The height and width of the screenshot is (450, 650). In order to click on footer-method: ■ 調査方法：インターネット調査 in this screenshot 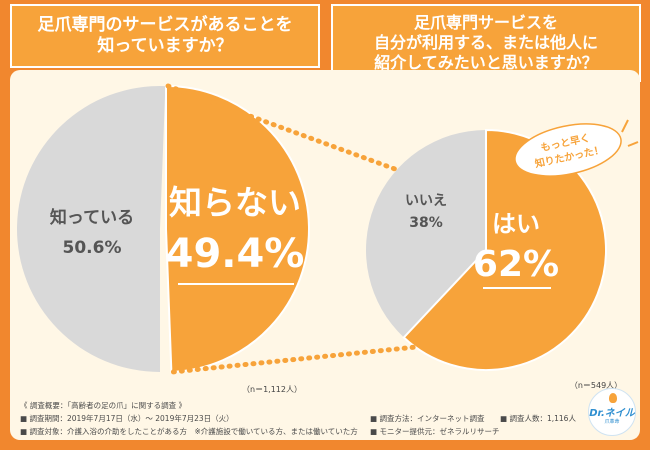, I will do `click(427, 418)`.